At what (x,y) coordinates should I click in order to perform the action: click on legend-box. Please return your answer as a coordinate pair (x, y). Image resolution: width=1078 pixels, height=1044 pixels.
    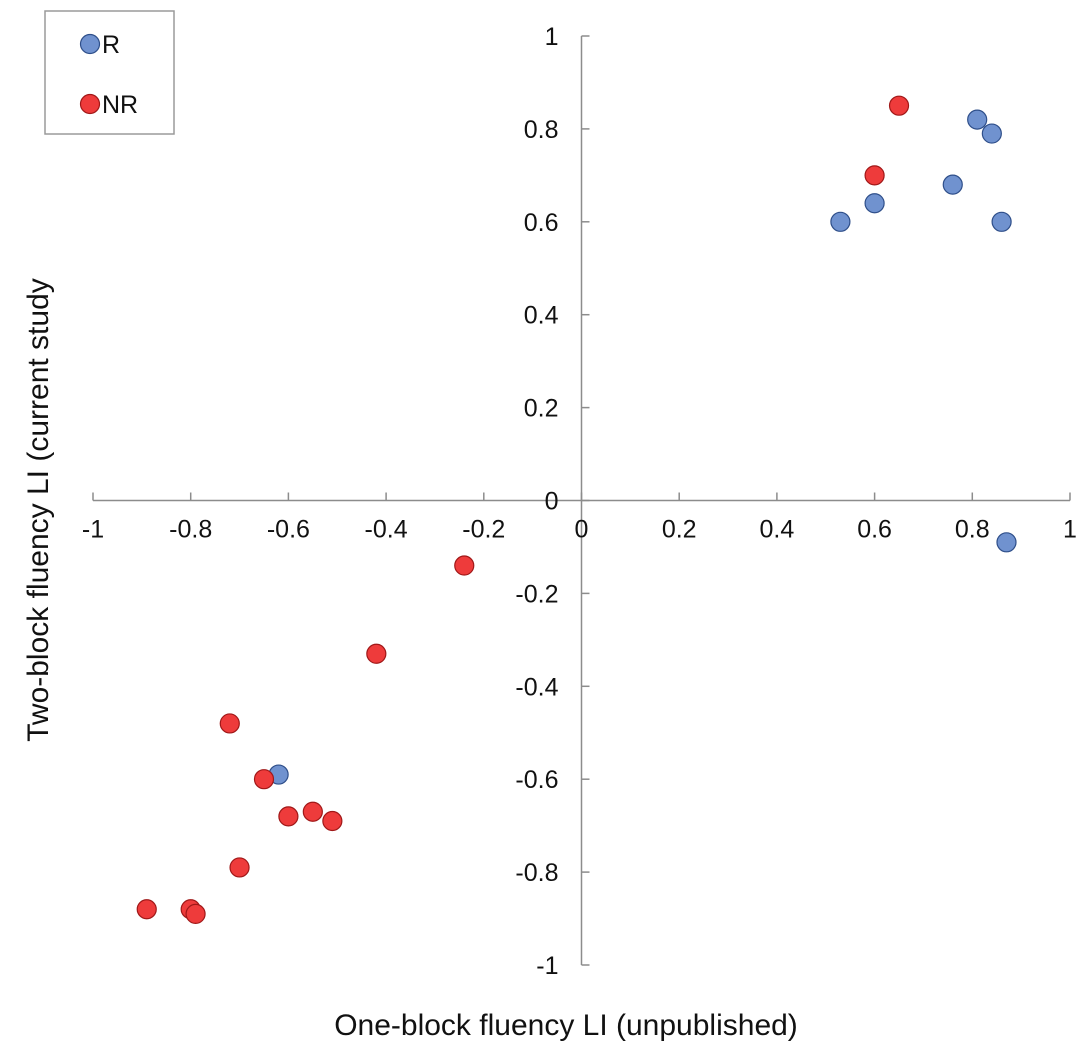
    Looking at the image, I should click on (109, 72).